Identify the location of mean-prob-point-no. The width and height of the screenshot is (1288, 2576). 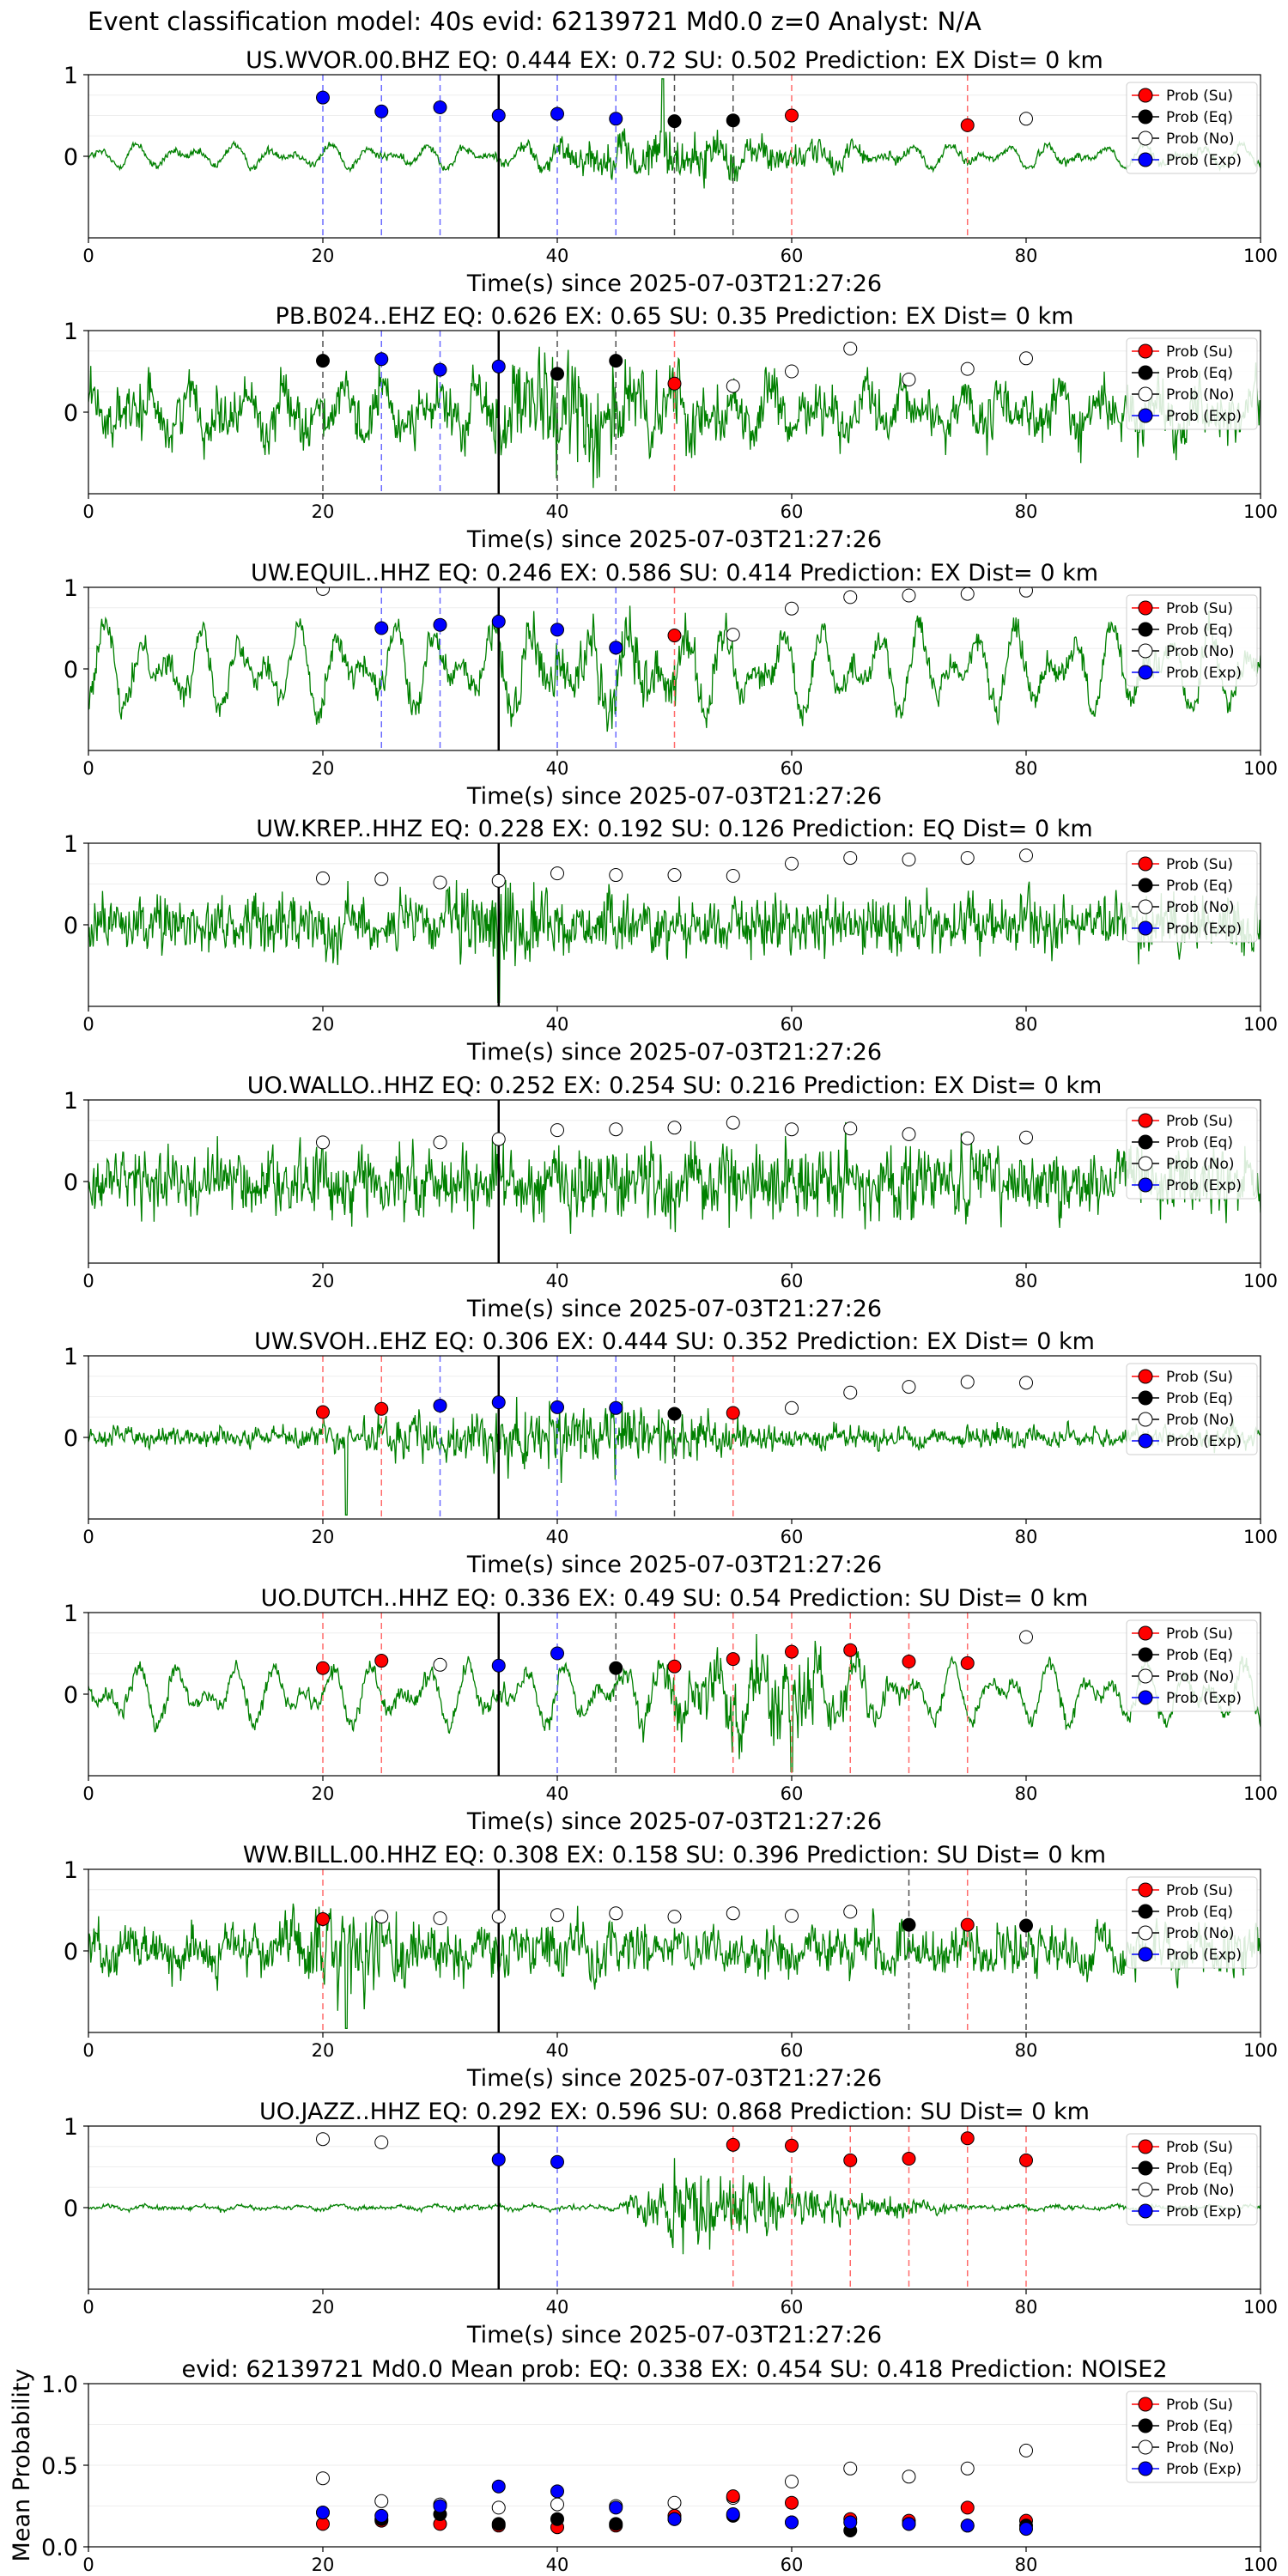
(323, 2478).